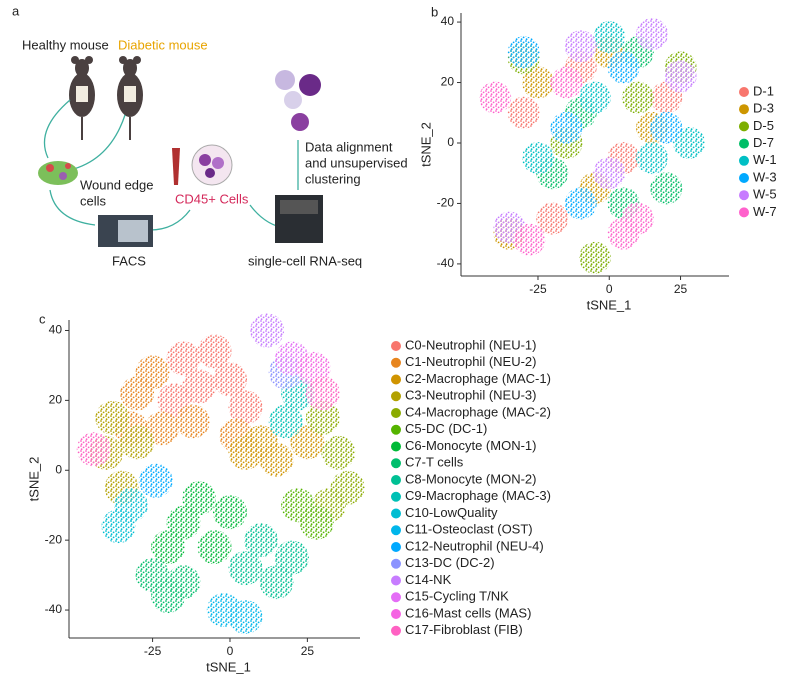 Image resolution: width=790 pixels, height=677 pixels. I want to click on legend-label: D-5, so click(763, 125).